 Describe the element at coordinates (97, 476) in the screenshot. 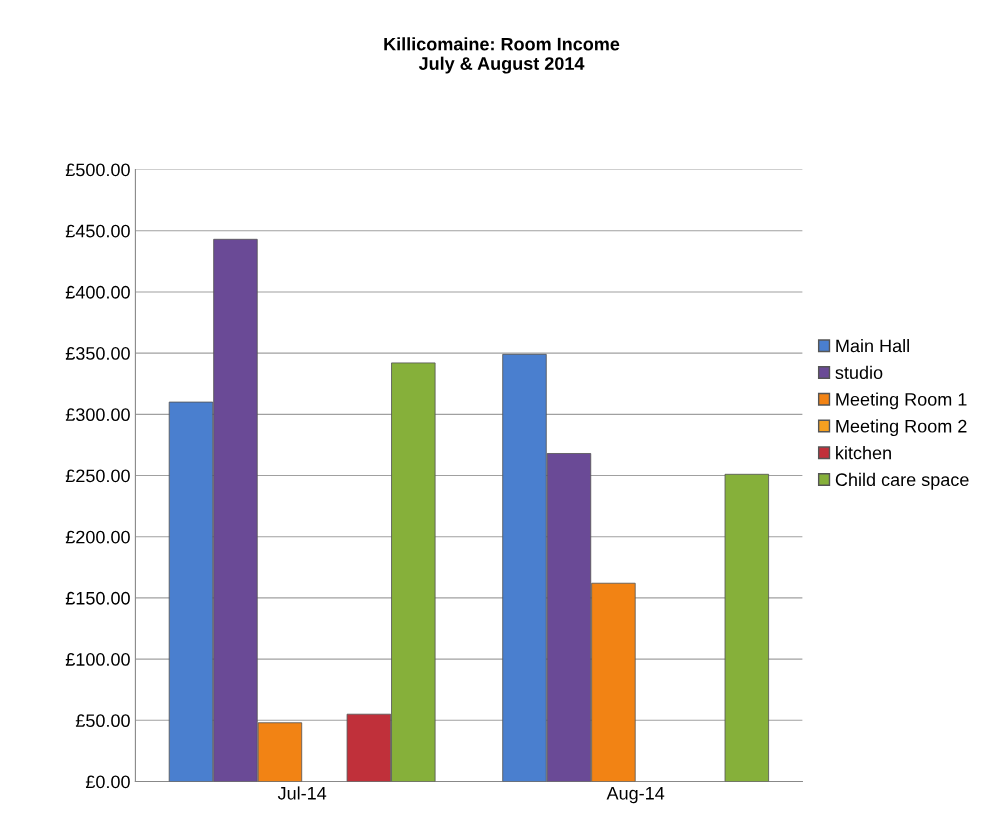

I see `y-tick-label: £250.00` at that location.